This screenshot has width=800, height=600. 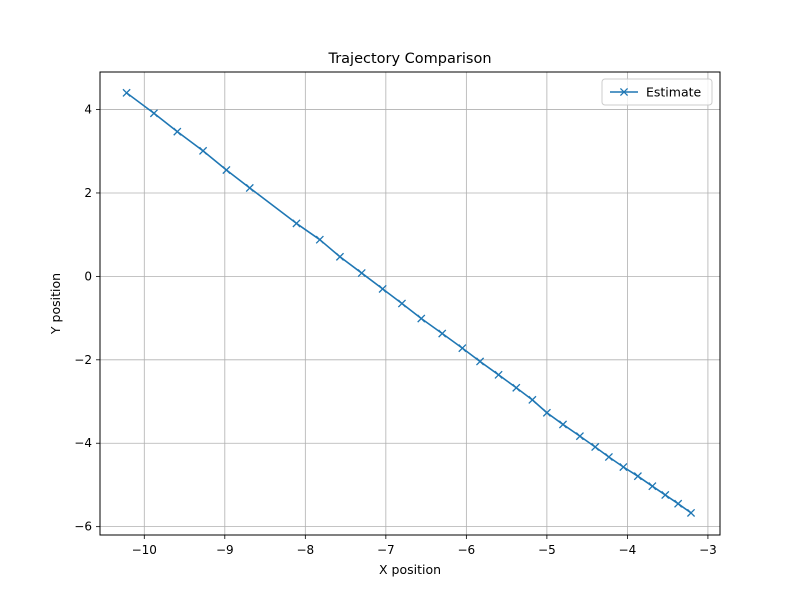 What do you see at coordinates (624, 92) in the screenshot?
I see `legend-marker-x` at bounding box center [624, 92].